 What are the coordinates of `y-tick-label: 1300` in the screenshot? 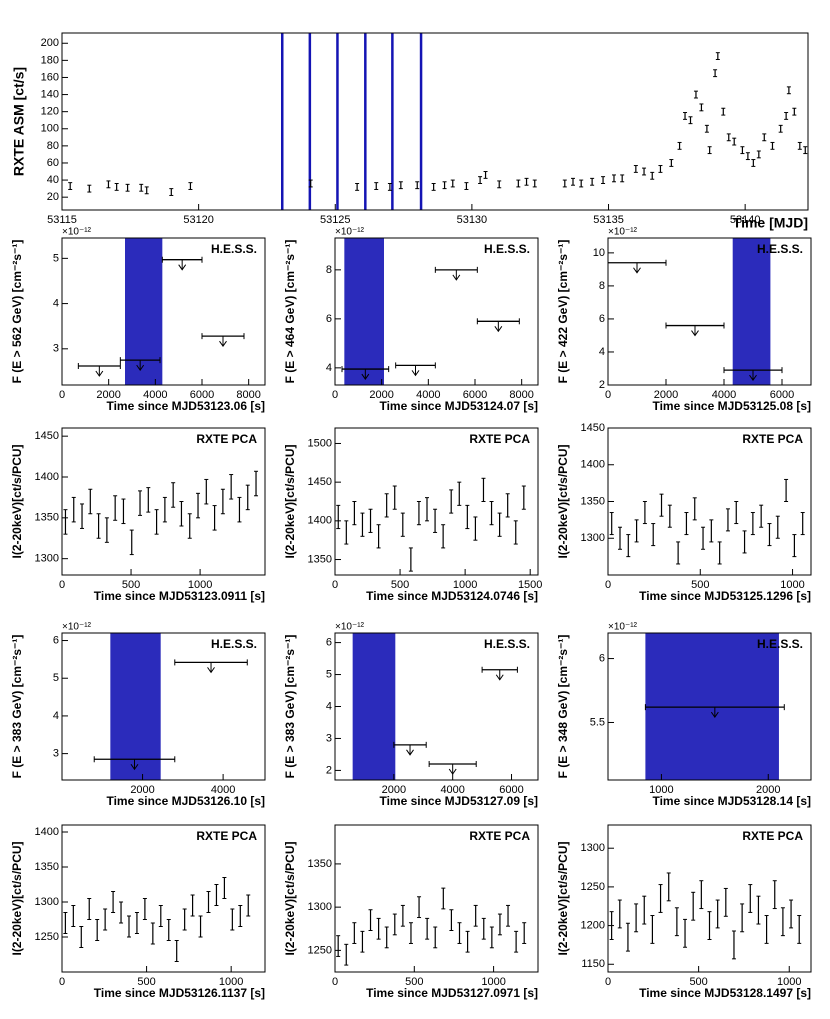 It's located at (593, 848).